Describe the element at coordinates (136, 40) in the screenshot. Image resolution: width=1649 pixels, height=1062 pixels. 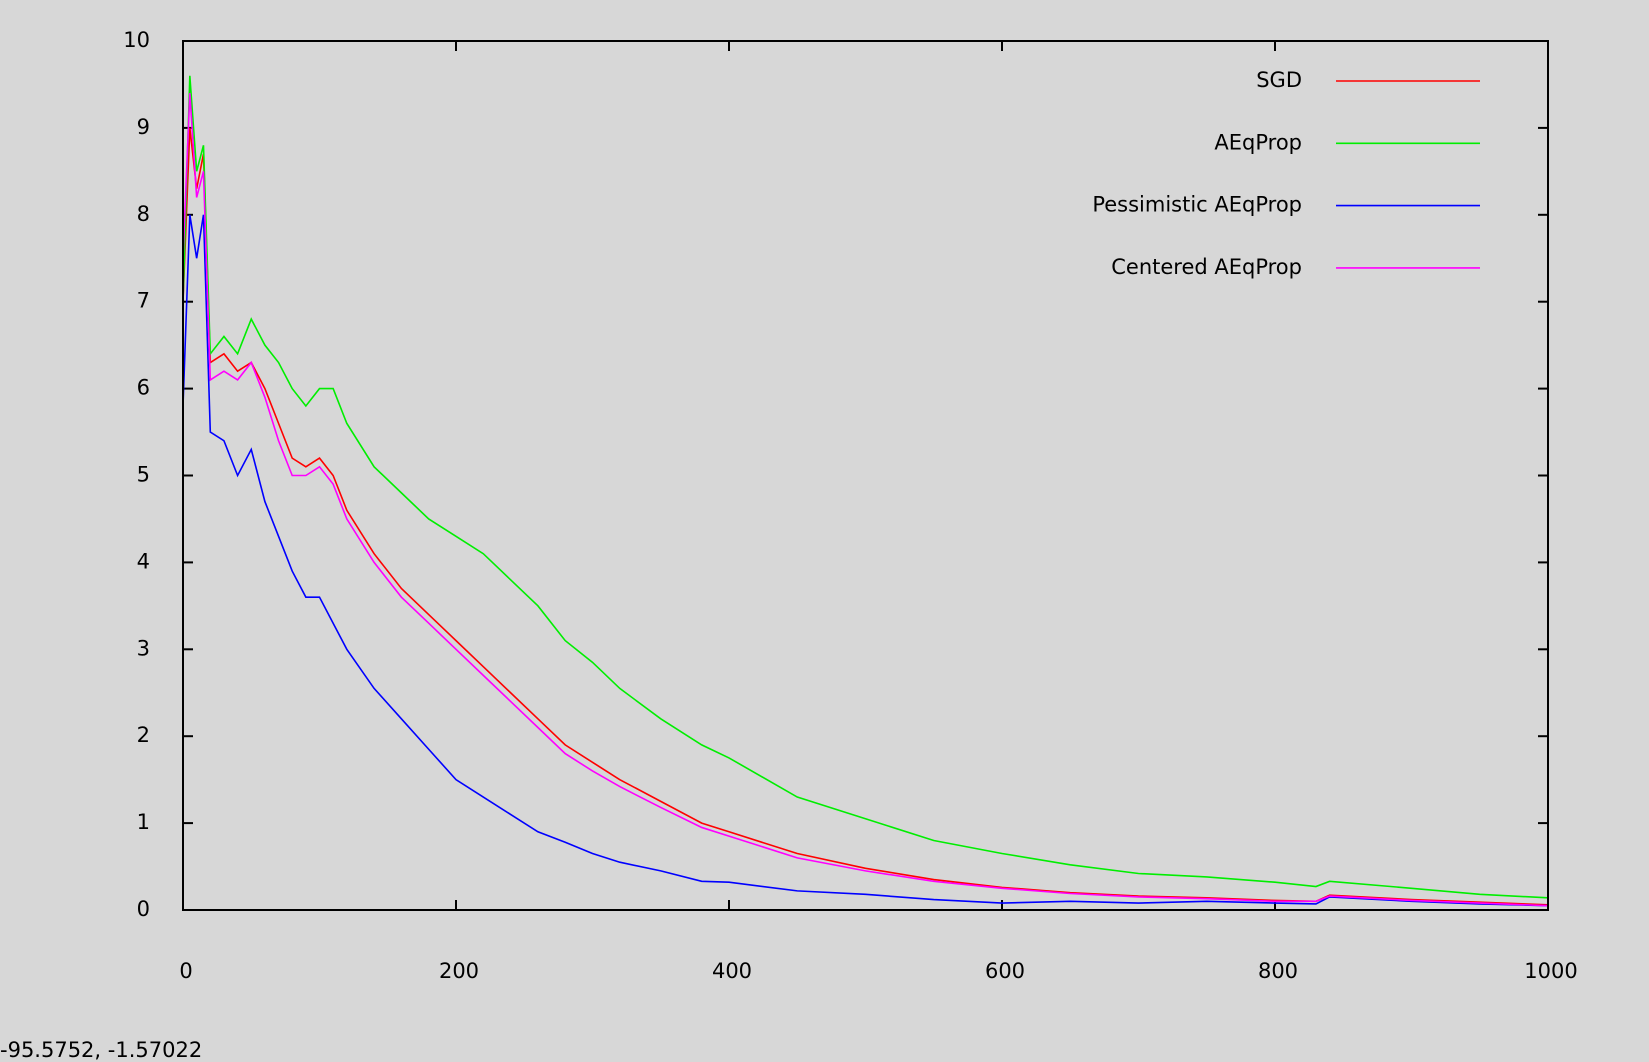
I see `y-tick-label: 10` at that location.